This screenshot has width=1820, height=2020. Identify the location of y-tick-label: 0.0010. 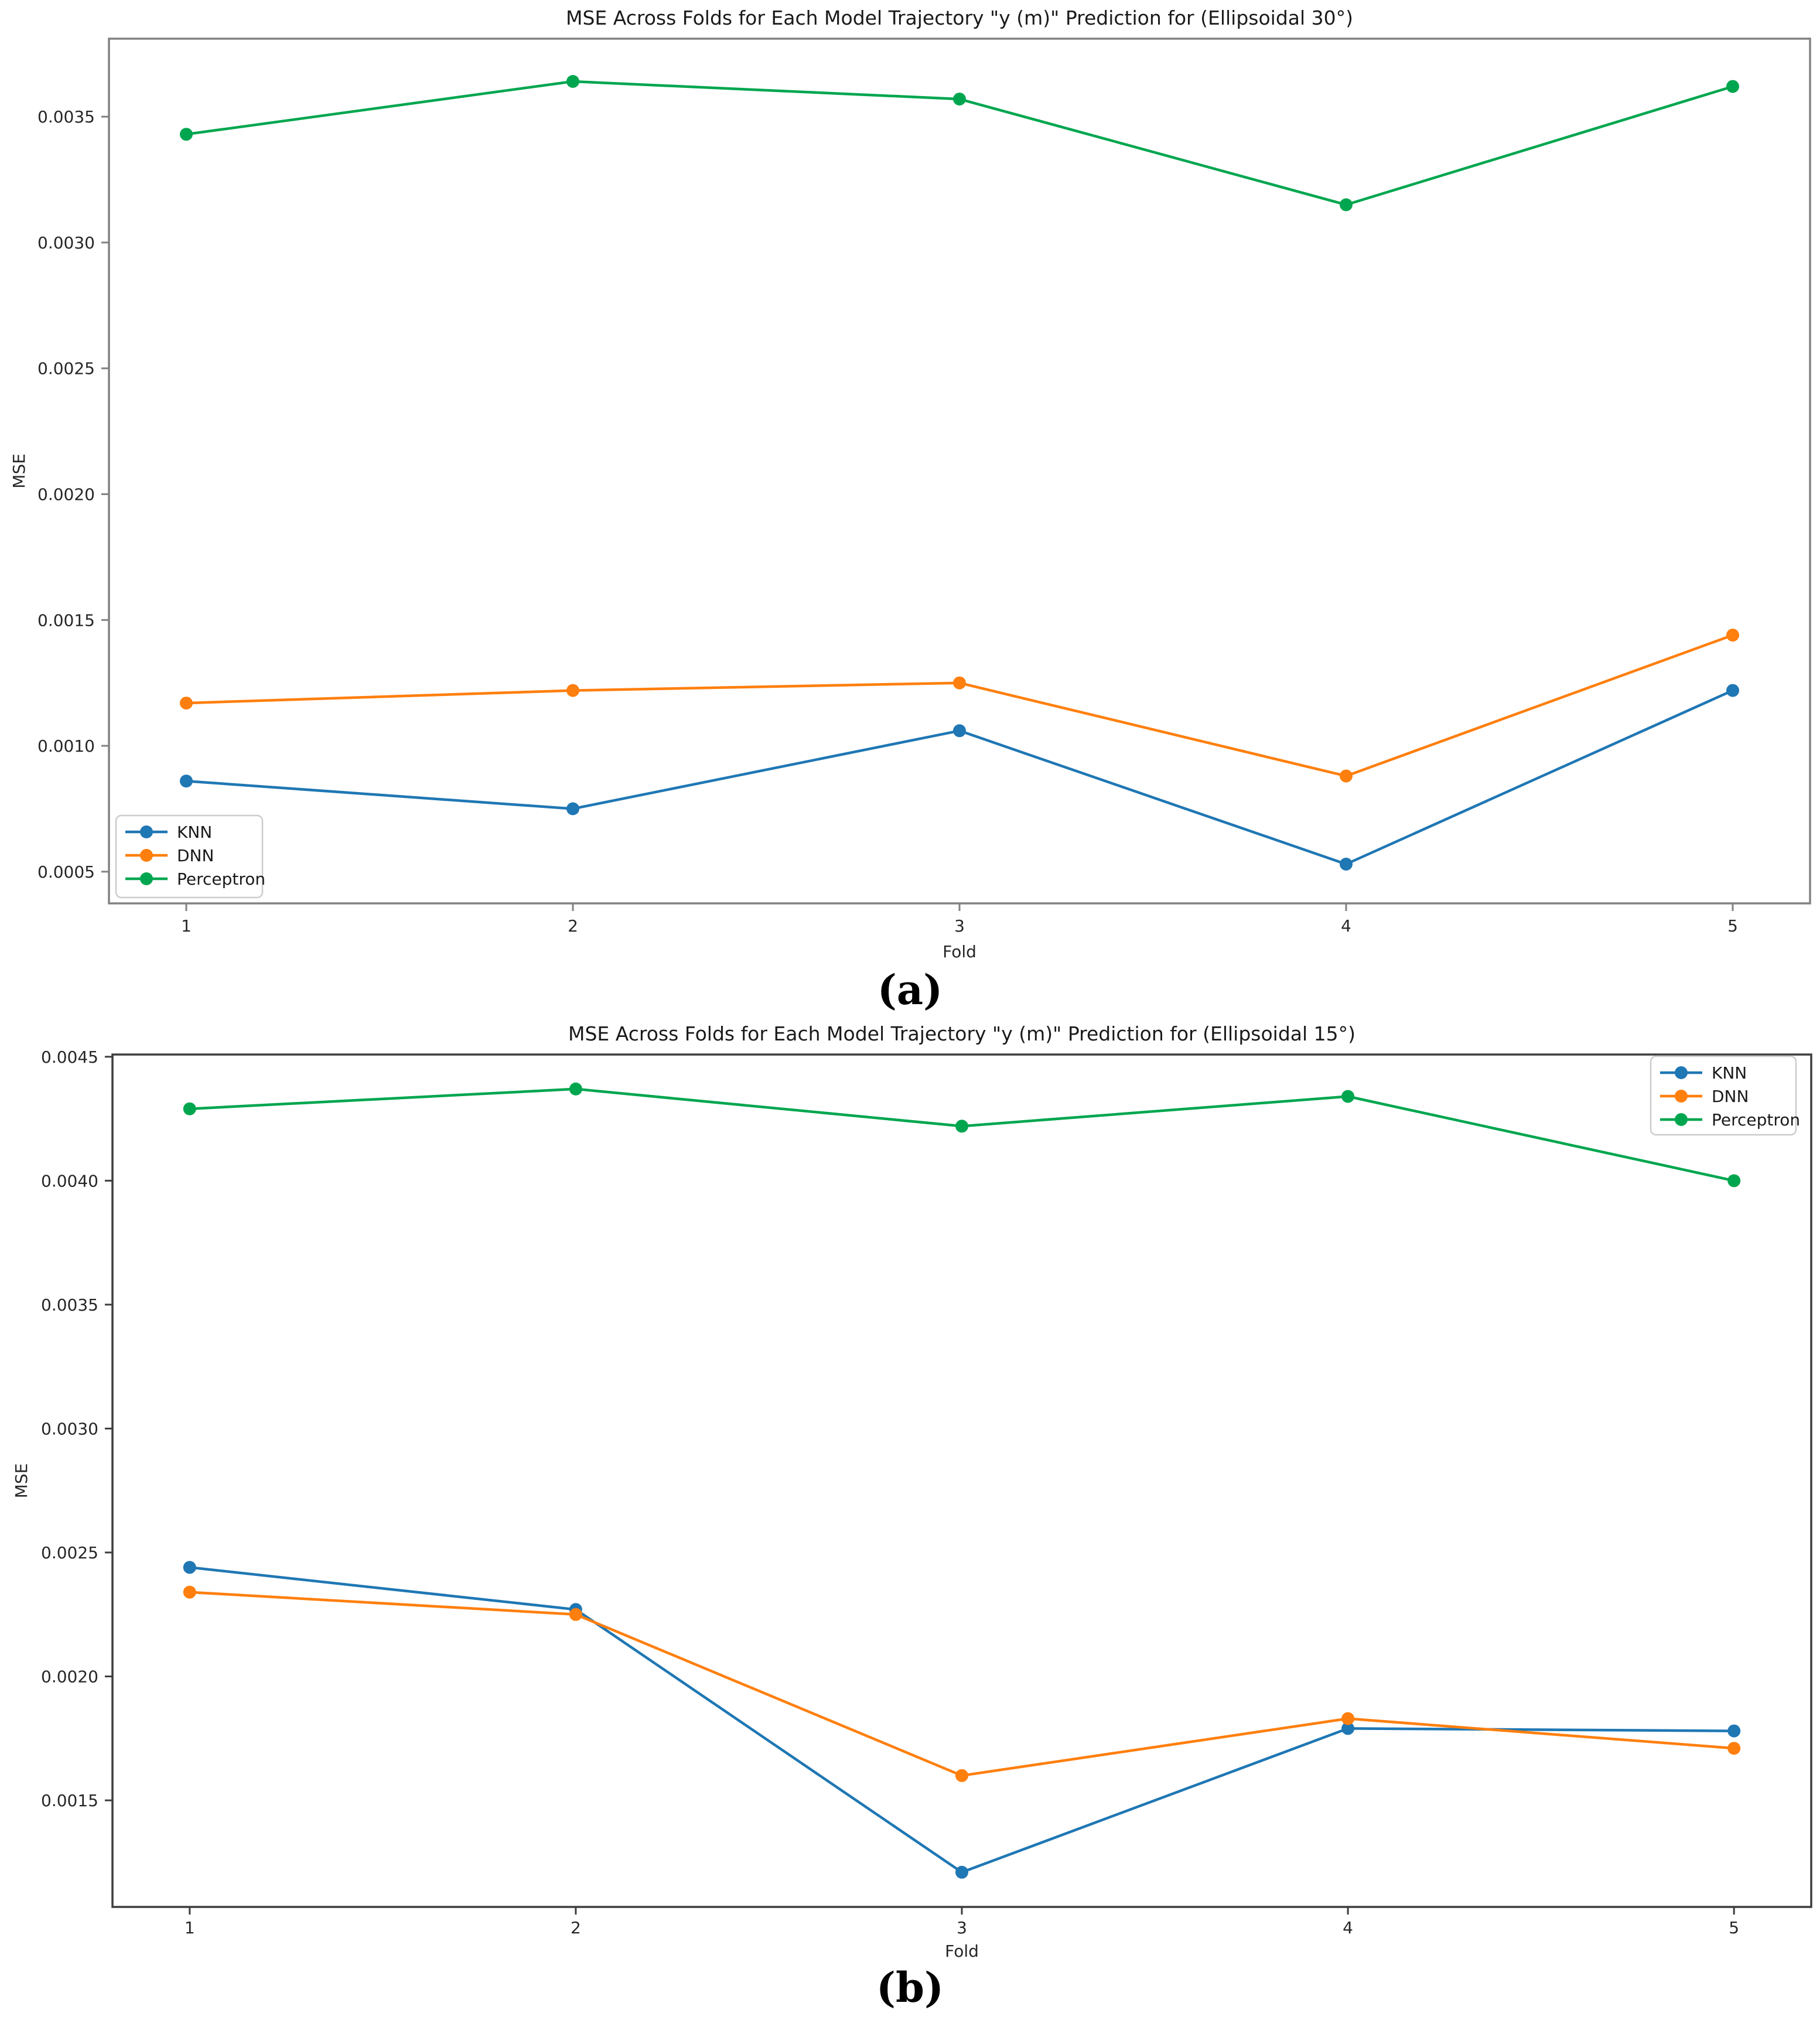
(66, 746).